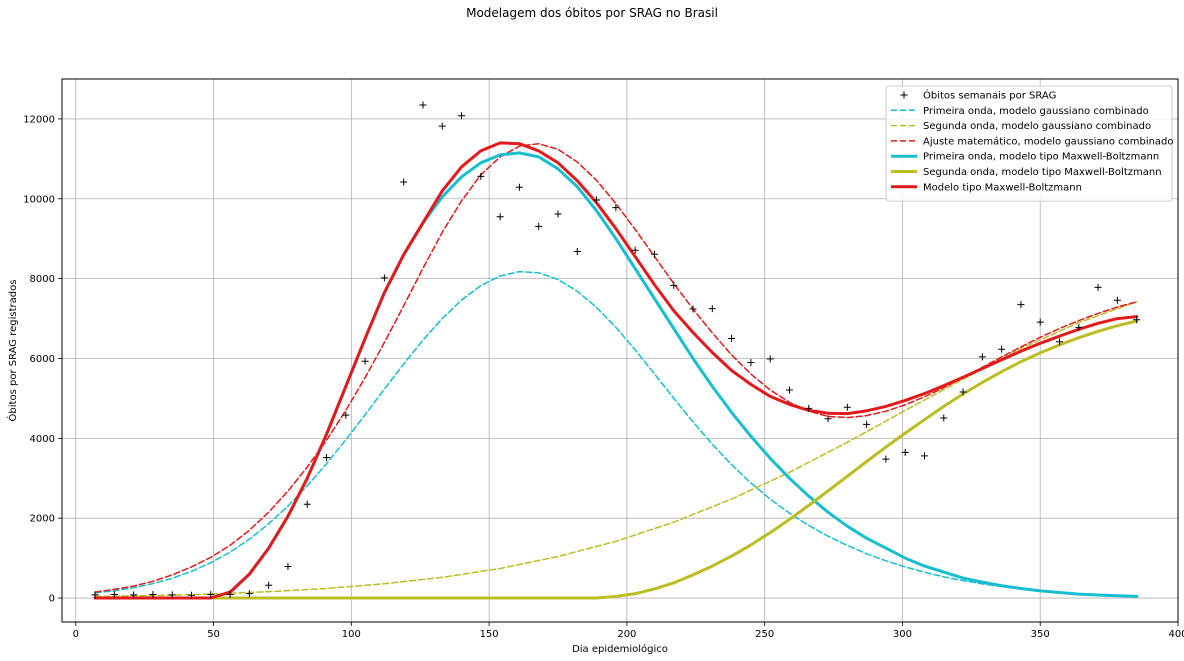 The width and height of the screenshot is (1184, 661). What do you see at coordinates (39, 199) in the screenshot?
I see `y-tick-label: 10000` at bounding box center [39, 199].